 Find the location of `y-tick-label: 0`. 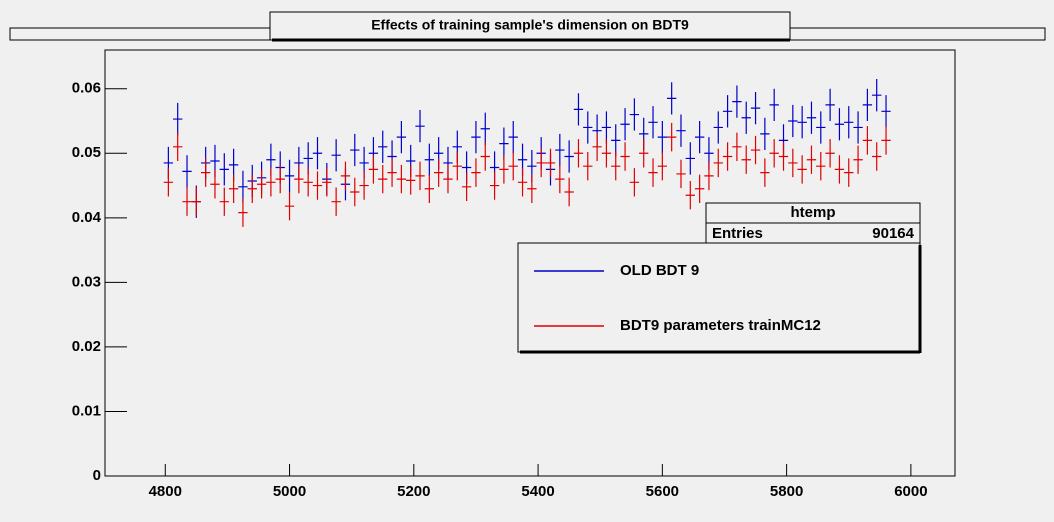

y-tick-label: 0 is located at coordinates (97, 475).